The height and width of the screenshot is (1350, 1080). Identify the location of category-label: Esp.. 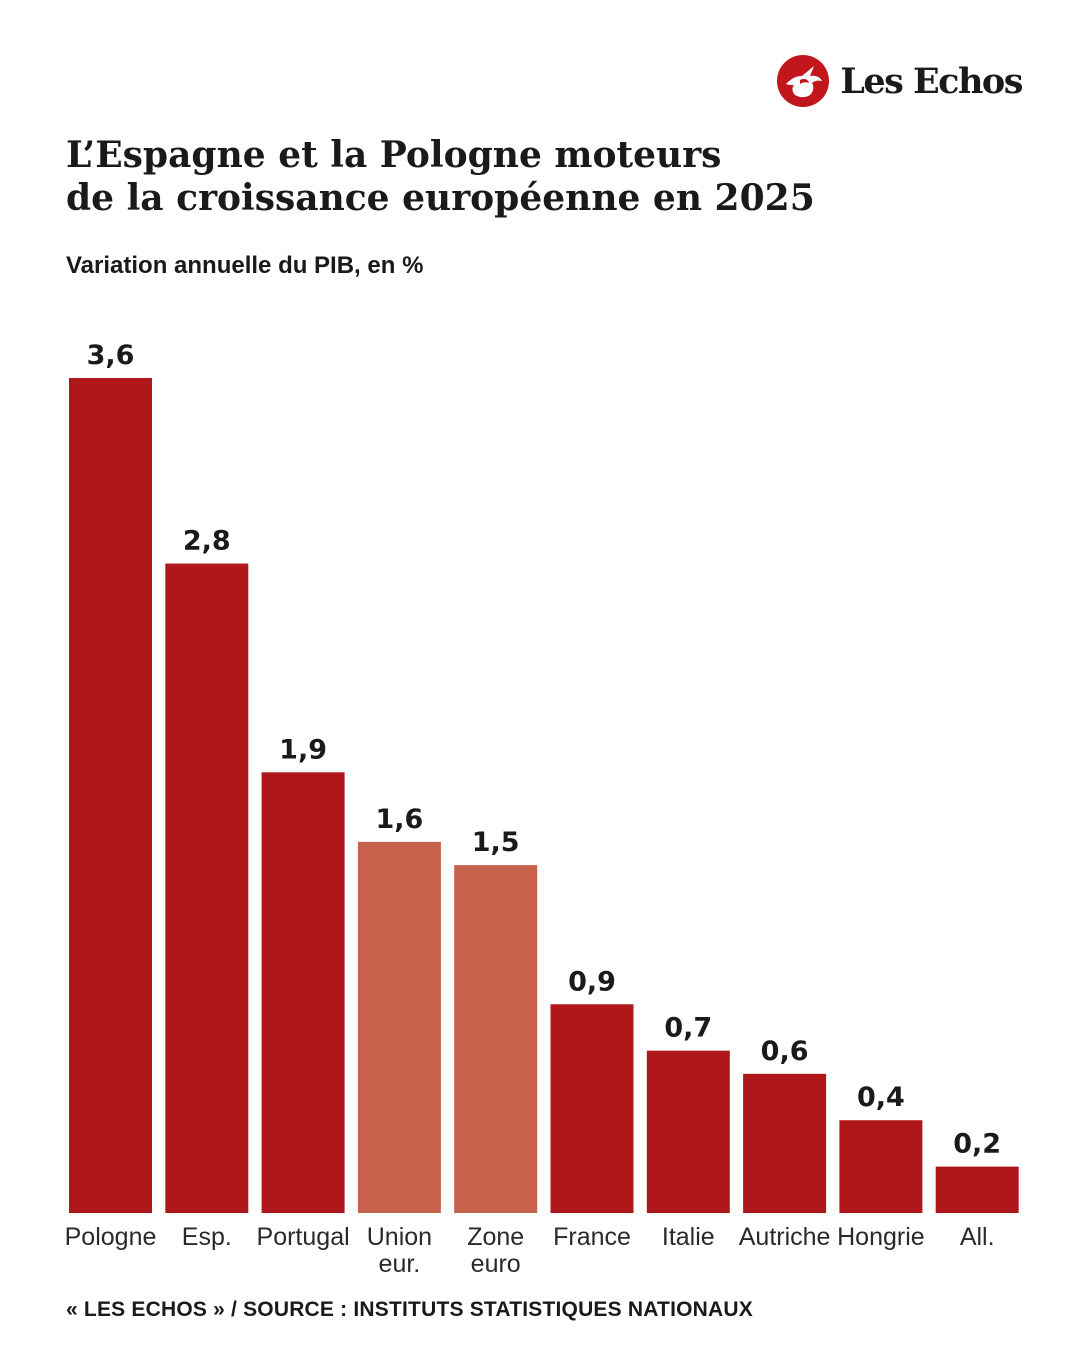
(207, 1237).